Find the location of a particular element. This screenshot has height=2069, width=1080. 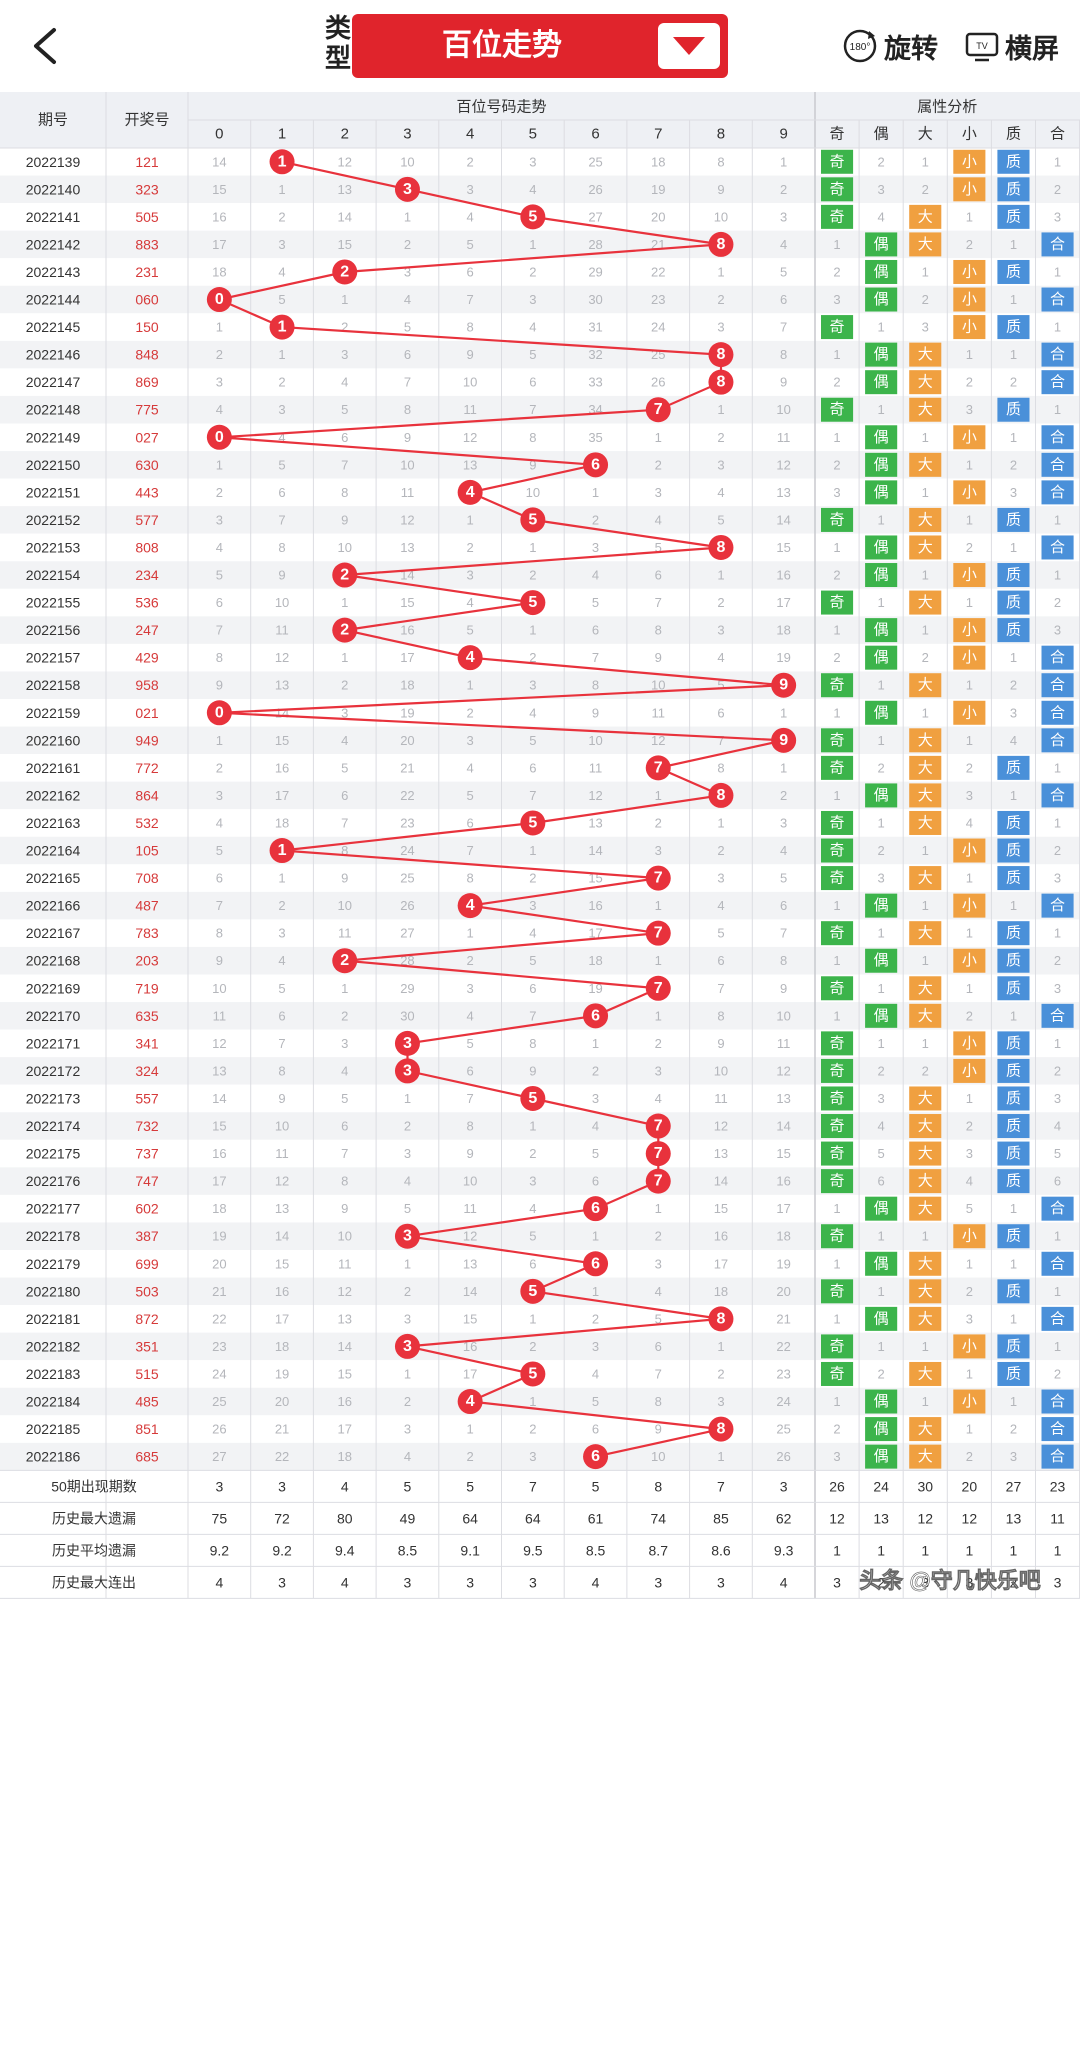

miss-cell: 16 is located at coordinates (595, 905).